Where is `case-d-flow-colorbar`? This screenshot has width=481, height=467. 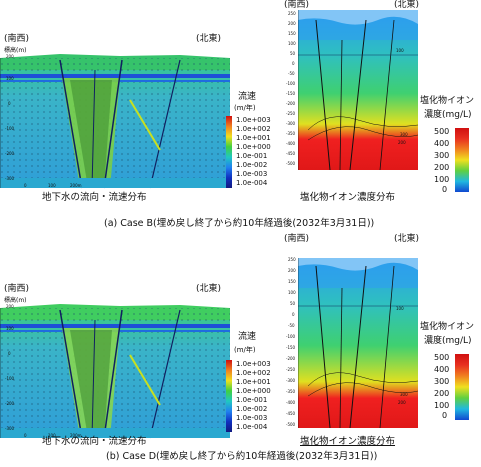
case-d-flow-colorbar is located at coordinates (229, 396).